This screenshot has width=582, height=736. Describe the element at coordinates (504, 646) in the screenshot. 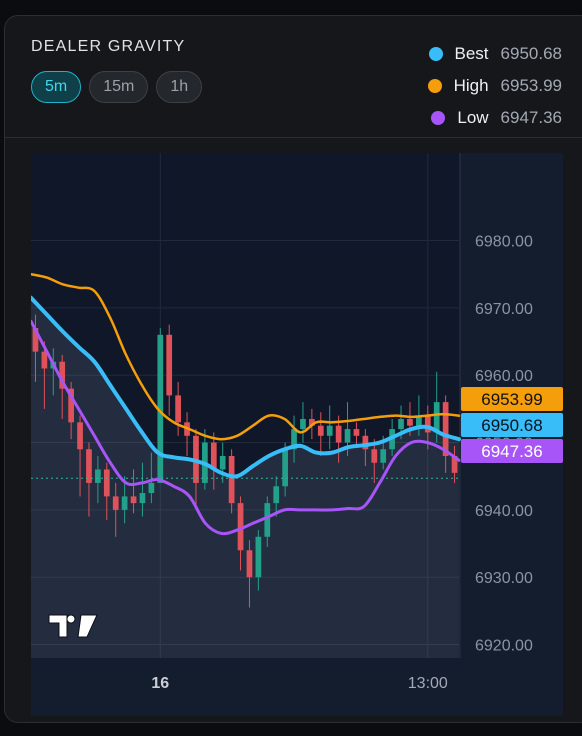

I see `y-tick-label: 6920.00` at that location.